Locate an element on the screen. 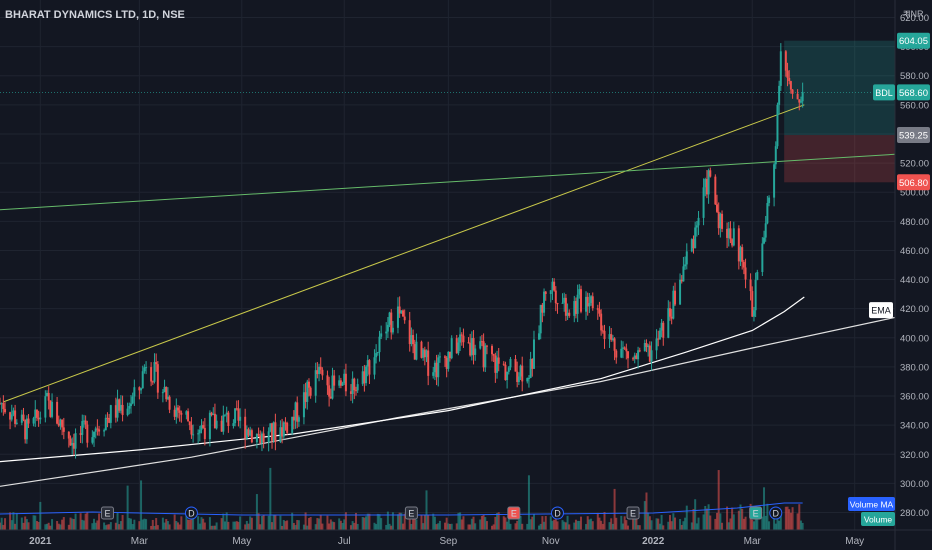 Image resolution: width=932 pixels, height=550 pixels. stop-price-tag-text: 506.80 is located at coordinates (913, 183).